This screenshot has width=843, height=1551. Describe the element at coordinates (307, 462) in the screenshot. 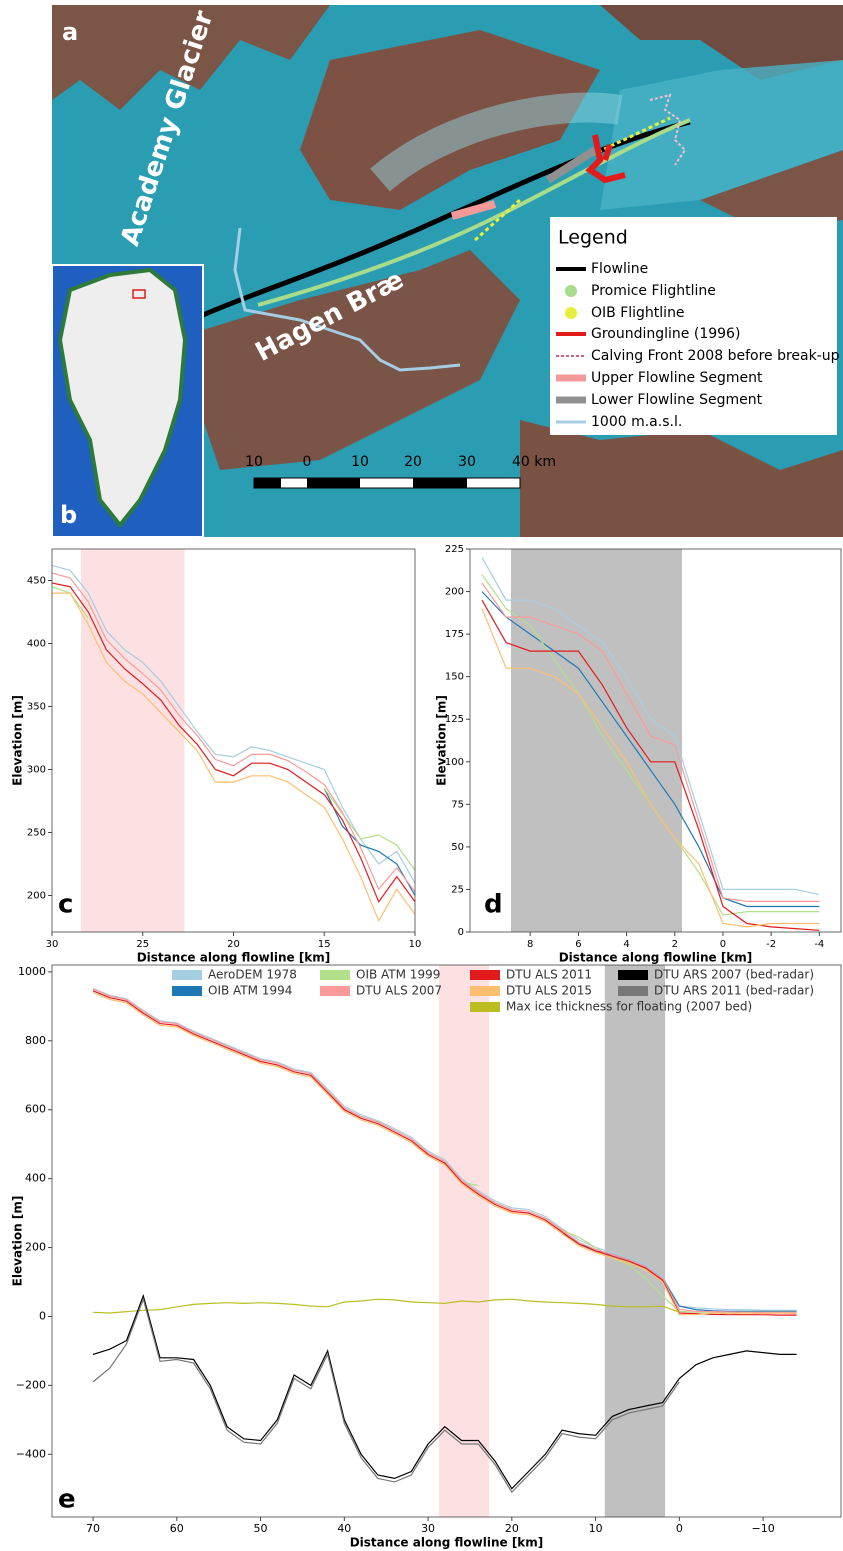

I see `scale-label: 0` at that location.